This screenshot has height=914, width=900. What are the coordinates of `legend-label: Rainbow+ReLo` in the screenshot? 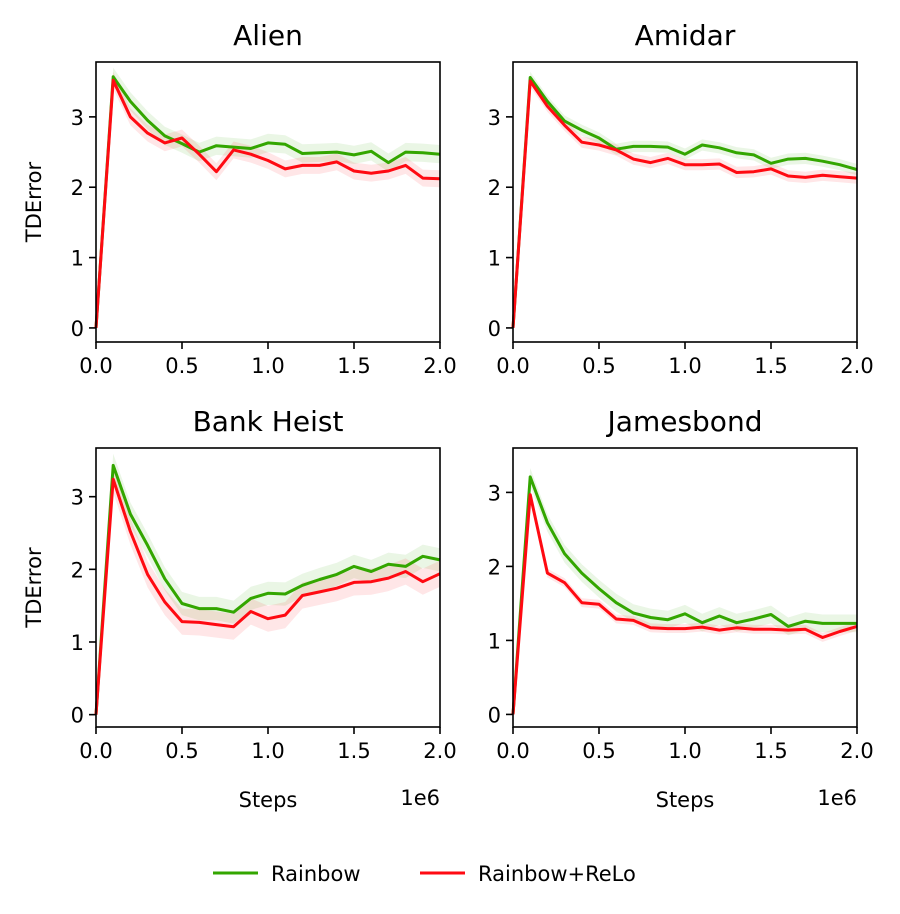 It's located at (557, 874).